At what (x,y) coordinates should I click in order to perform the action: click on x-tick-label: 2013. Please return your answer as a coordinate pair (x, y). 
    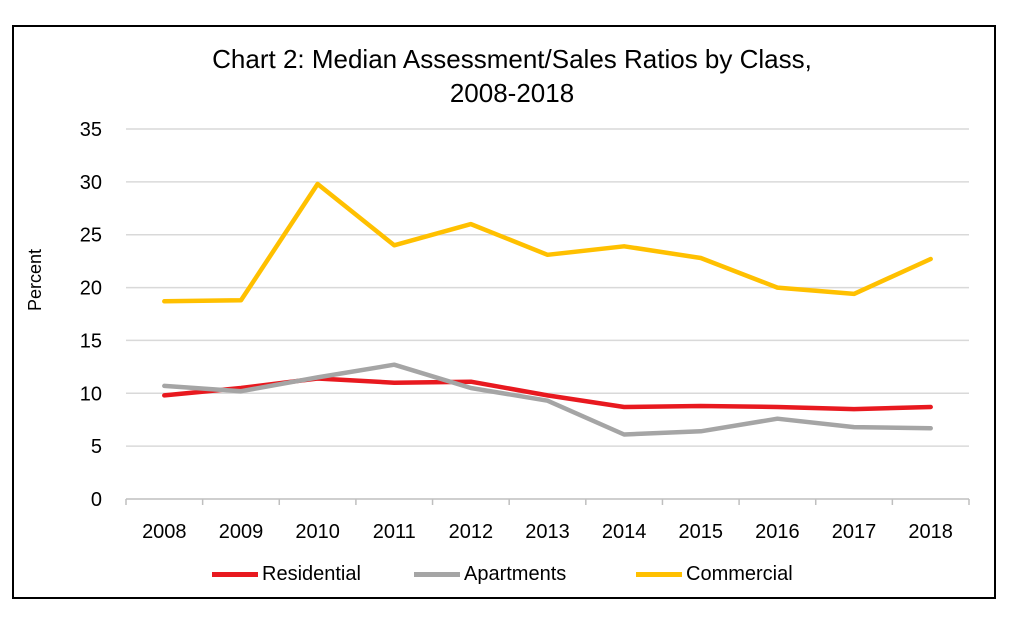
    Looking at the image, I should click on (547, 532).